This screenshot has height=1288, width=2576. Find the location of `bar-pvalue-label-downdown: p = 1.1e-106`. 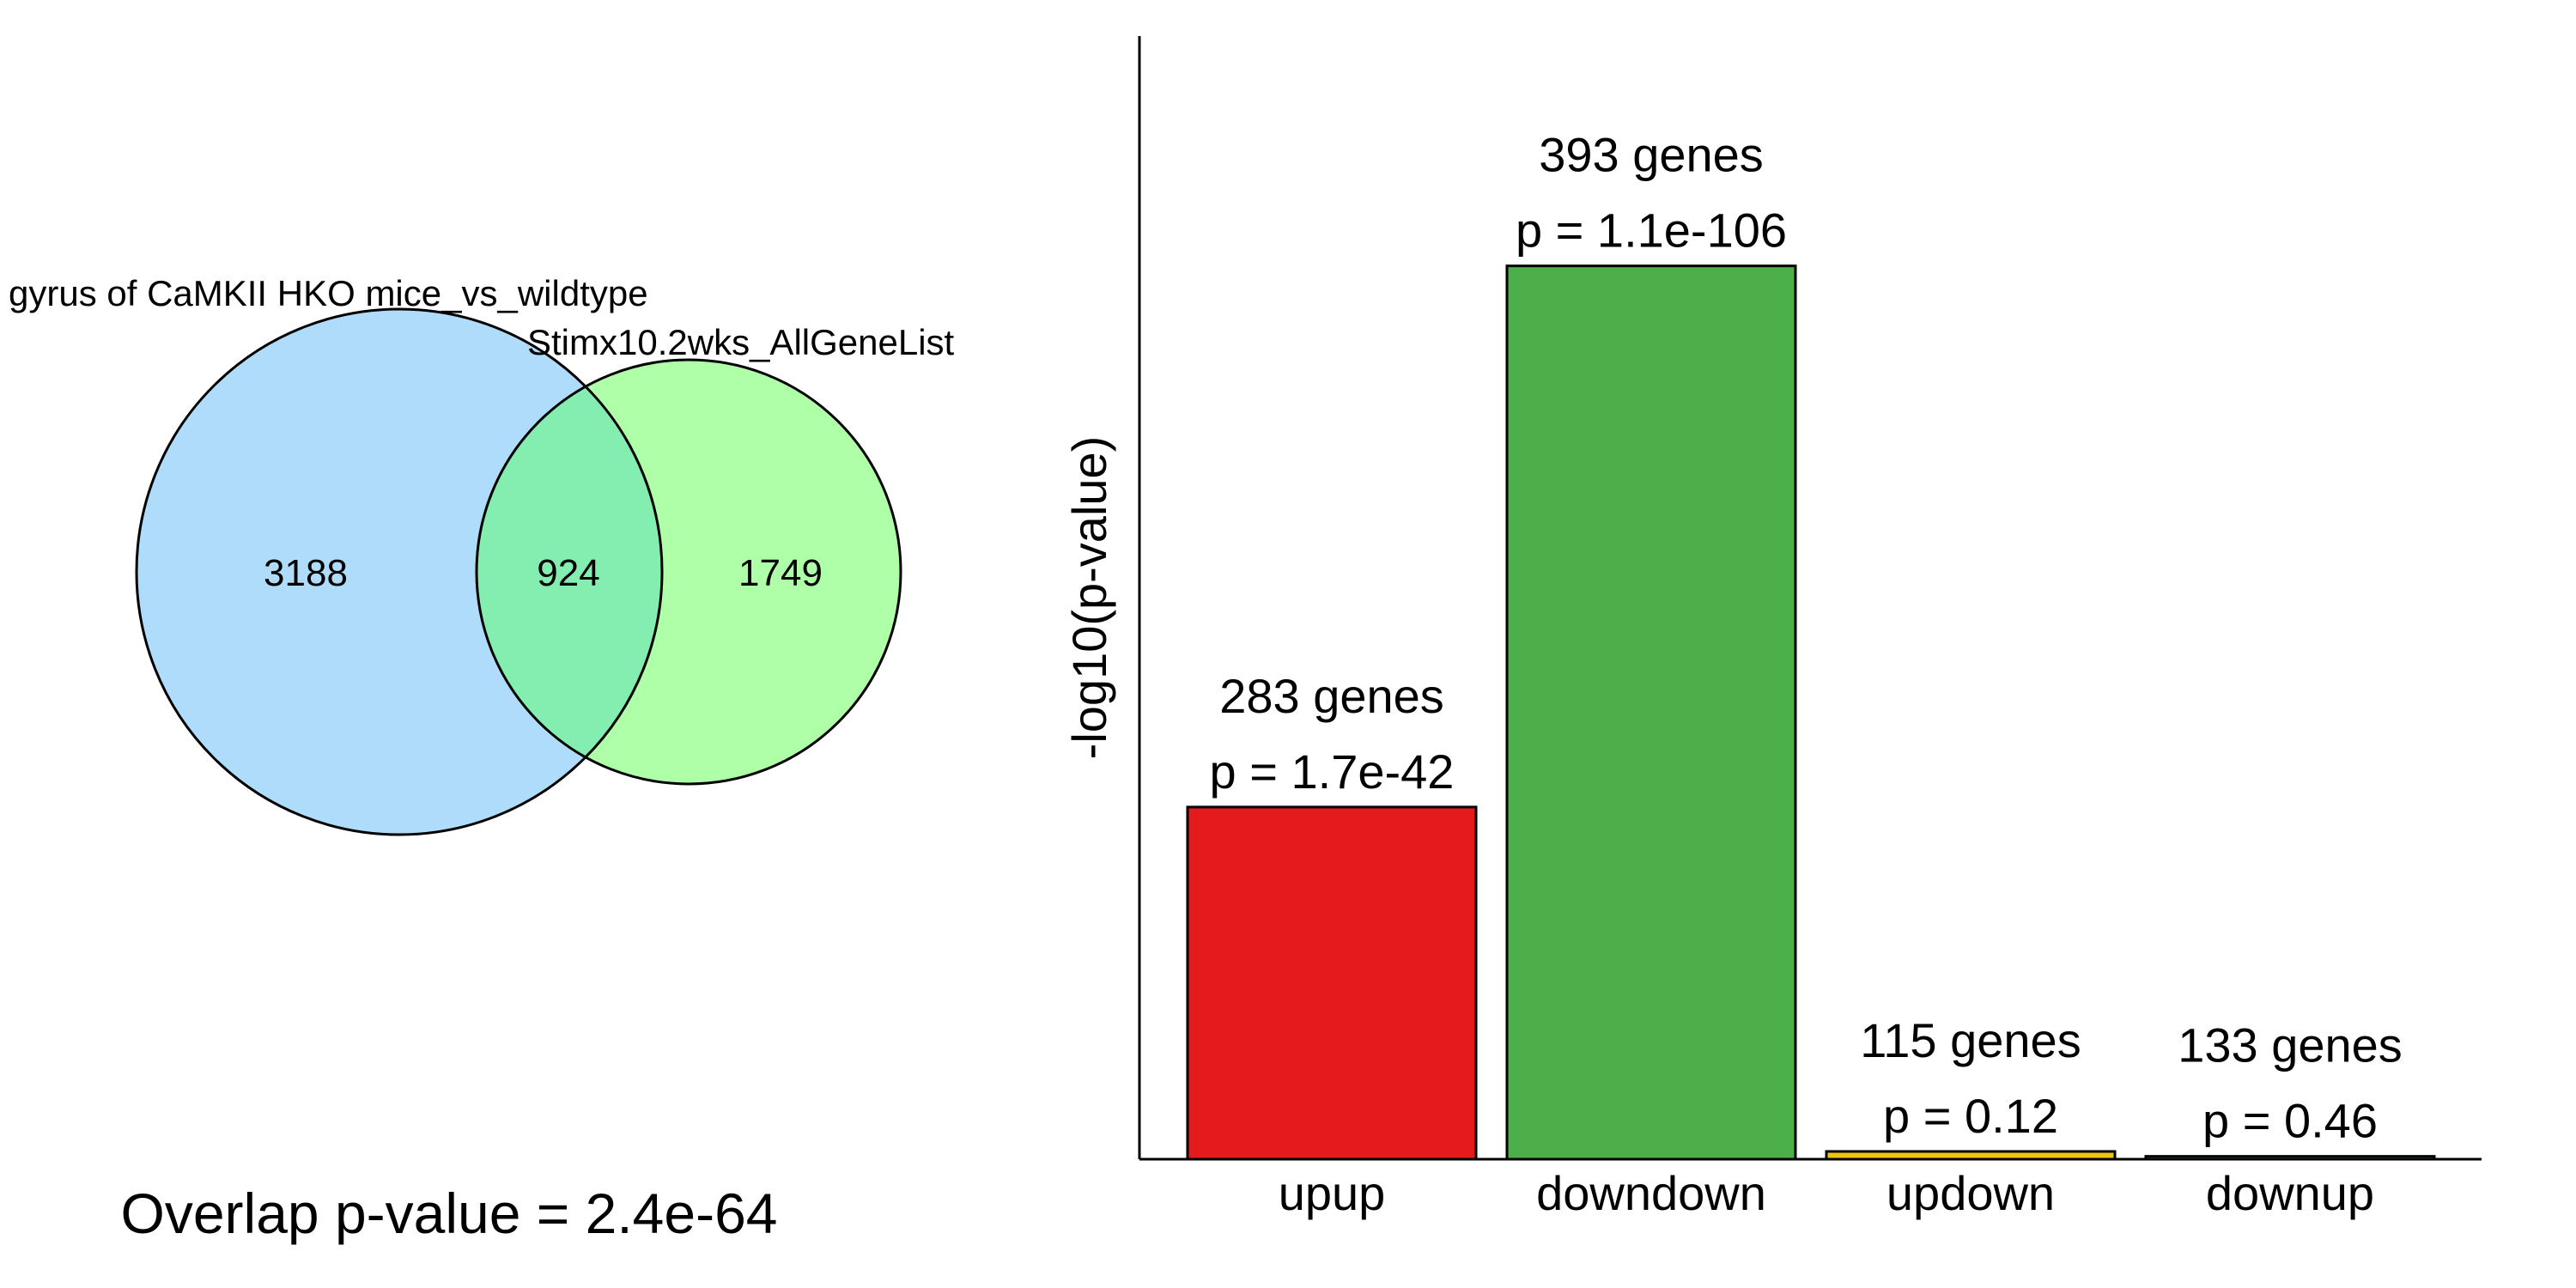

bar-pvalue-label-downdown: p = 1.1e-106 is located at coordinates (1652, 231).